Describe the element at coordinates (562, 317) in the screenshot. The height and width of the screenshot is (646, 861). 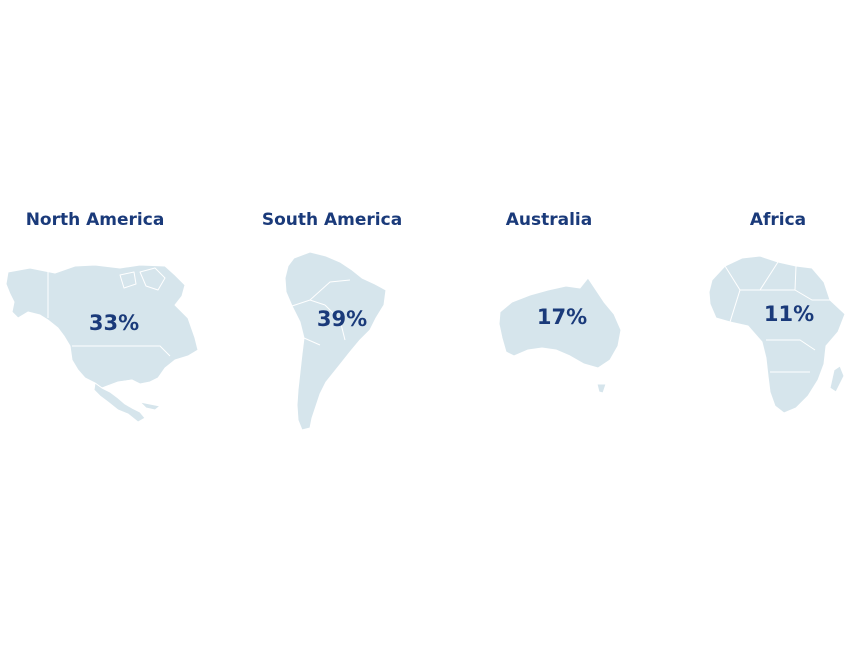
I see `region-value: 17%` at that location.